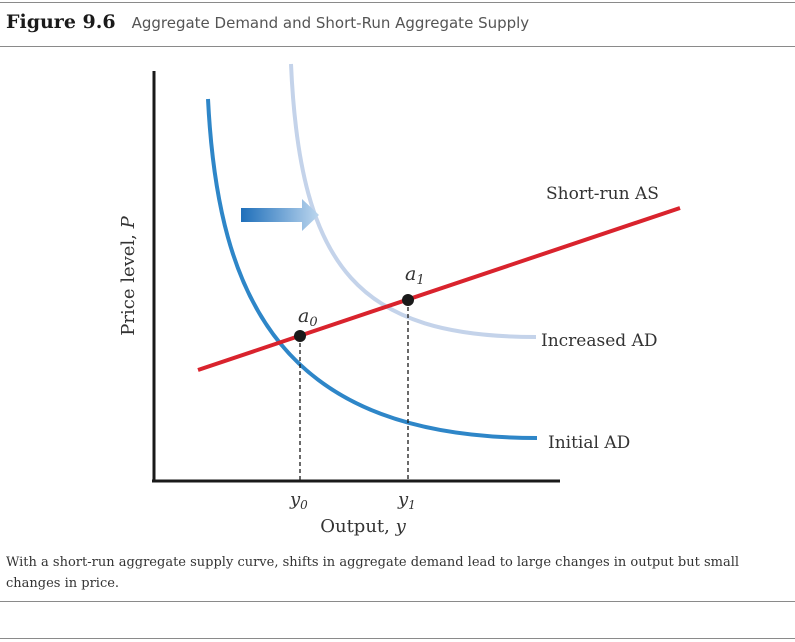 This screenshot has width=795, height=642. What do you see at coordinates (300, 336) in the screenshot?
I see `equilibrium-point-a0` at bounding box center [300, 336].